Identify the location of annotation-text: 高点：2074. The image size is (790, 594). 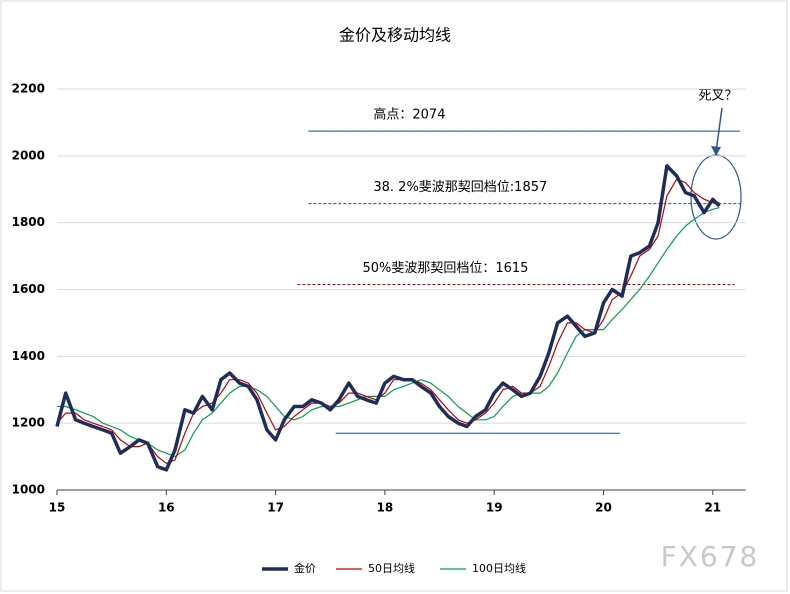
(409, 115).